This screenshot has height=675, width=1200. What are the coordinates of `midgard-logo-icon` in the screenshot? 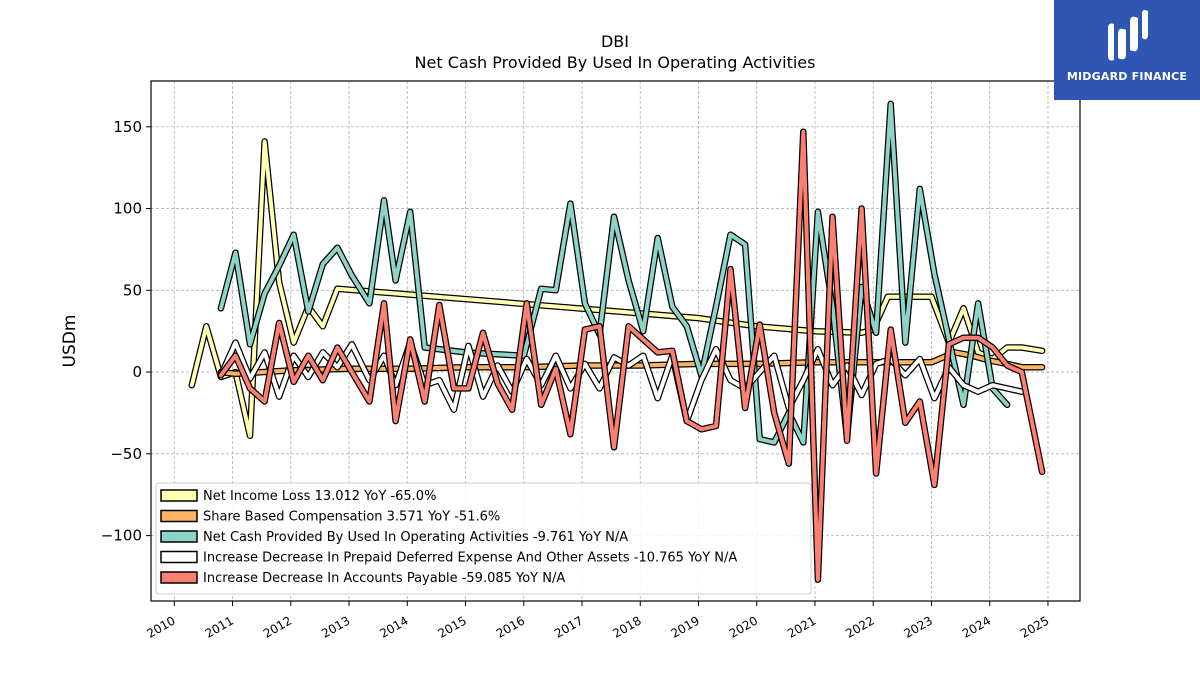 It's located at (1128, 35).